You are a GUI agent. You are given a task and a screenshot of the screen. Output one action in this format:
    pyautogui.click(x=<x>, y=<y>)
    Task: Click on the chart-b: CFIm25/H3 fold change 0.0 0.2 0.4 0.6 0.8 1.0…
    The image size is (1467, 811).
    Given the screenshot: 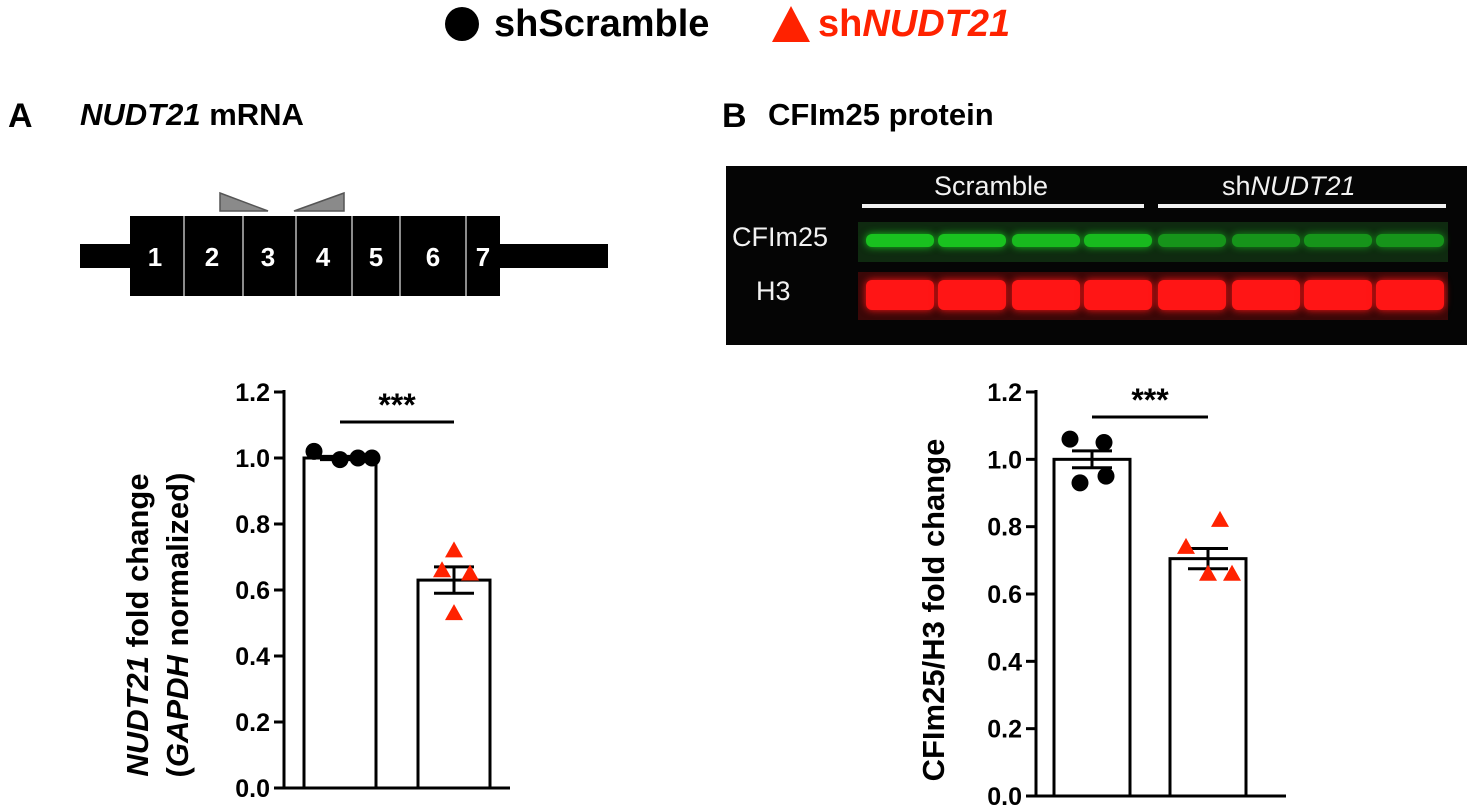 What is the action you would take?
    pyautogui.click(x=1101, y=595)
    